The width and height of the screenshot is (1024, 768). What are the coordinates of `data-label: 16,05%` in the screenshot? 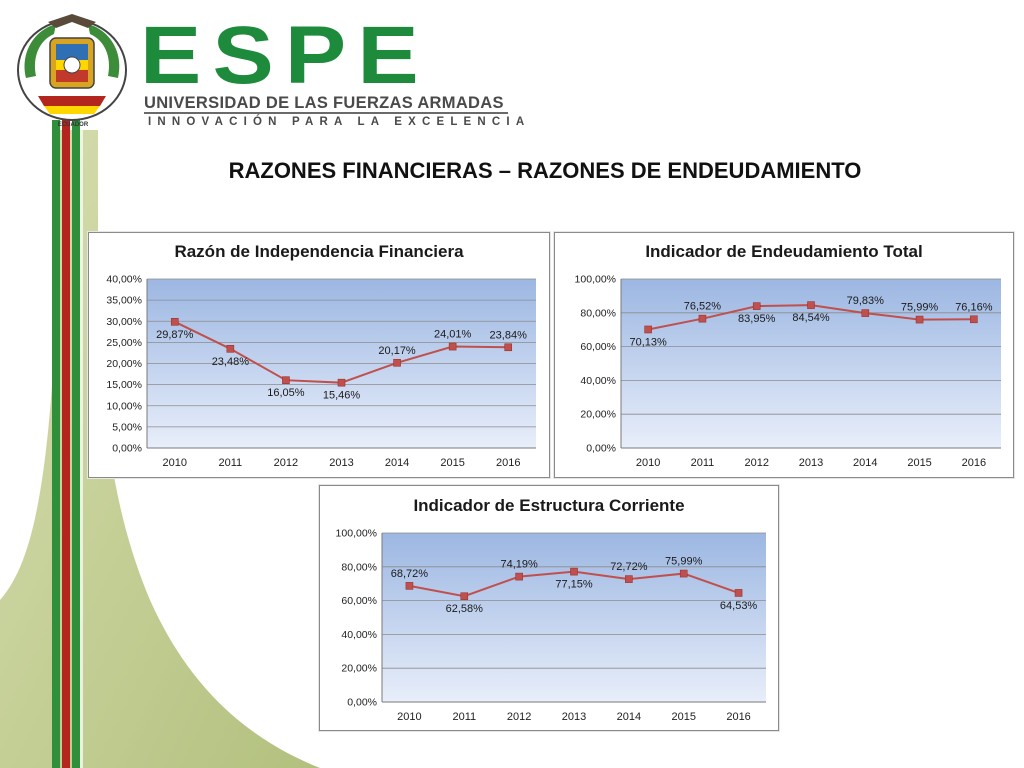 It's located at (286, 393).